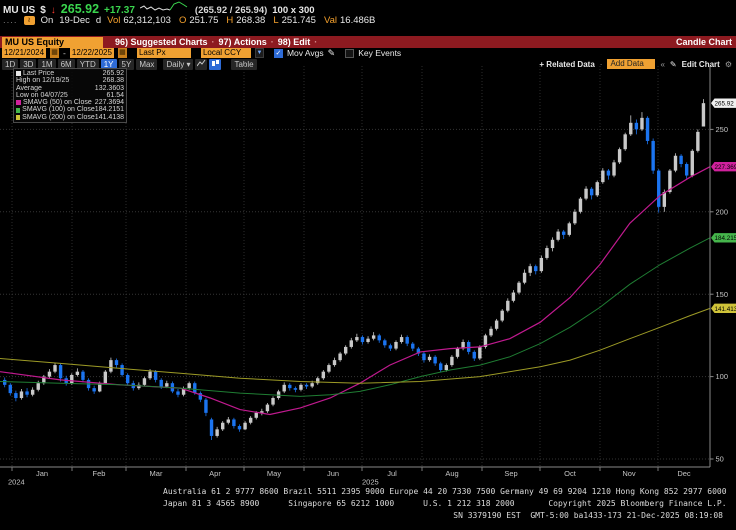 The height and width of the screenshot is (530, 736). Describe the element at coordinates (305, 53) in the screenshot. I see `mov-avgs-label: Mov Avgs` at that location.